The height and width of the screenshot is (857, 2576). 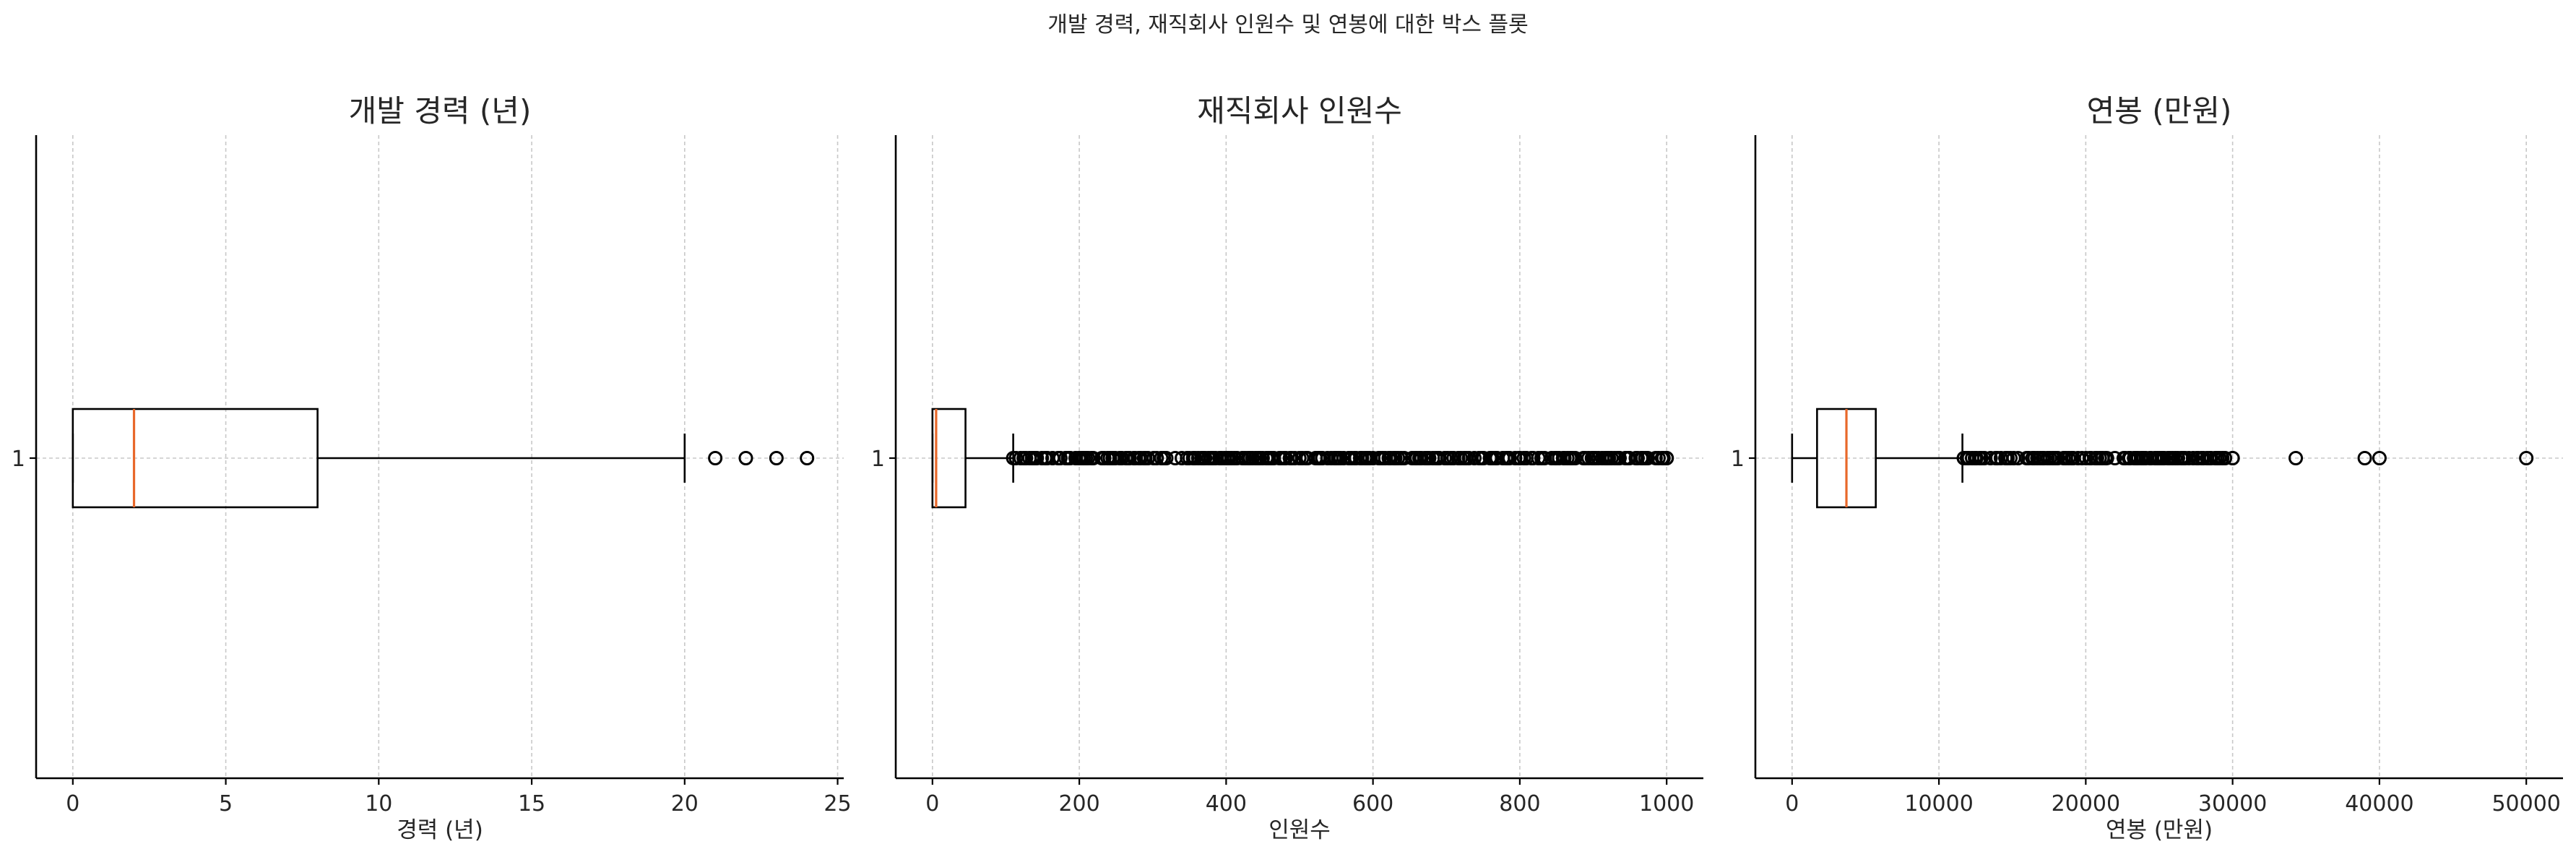 What do you see at coordinates (1078, 804) in the screenshot?
I see `x-tick-label: 200` at bounding box center [1078, 804].